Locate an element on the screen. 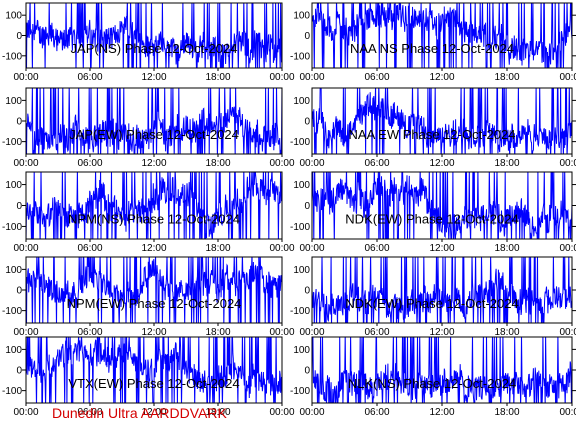 The image size is (576, 432). panel-title: VTX(EW) Phase 12-Oct-2024 is located at coordinates (153, 383).